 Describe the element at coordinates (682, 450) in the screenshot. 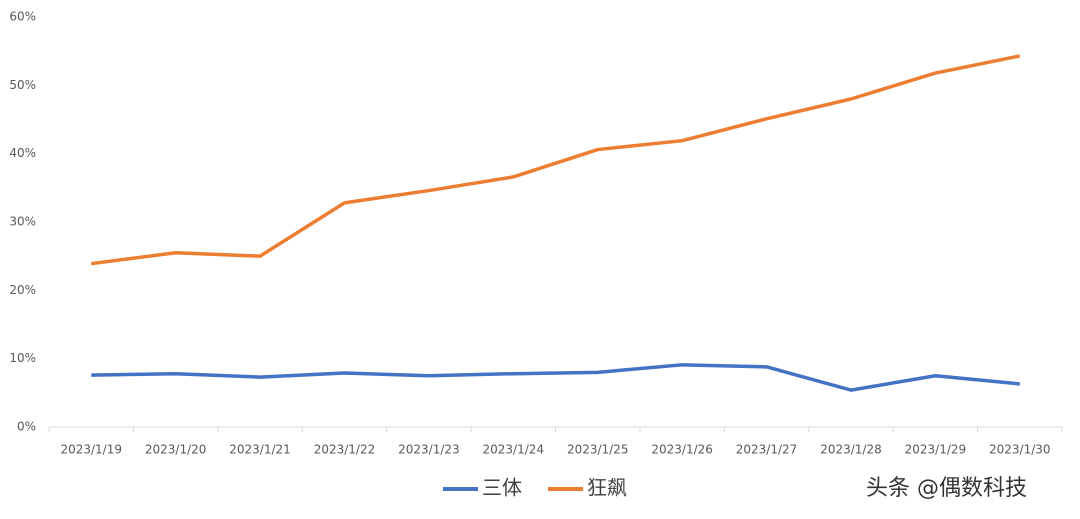

I see `x-tick-label: 2023/1/26` at that location.